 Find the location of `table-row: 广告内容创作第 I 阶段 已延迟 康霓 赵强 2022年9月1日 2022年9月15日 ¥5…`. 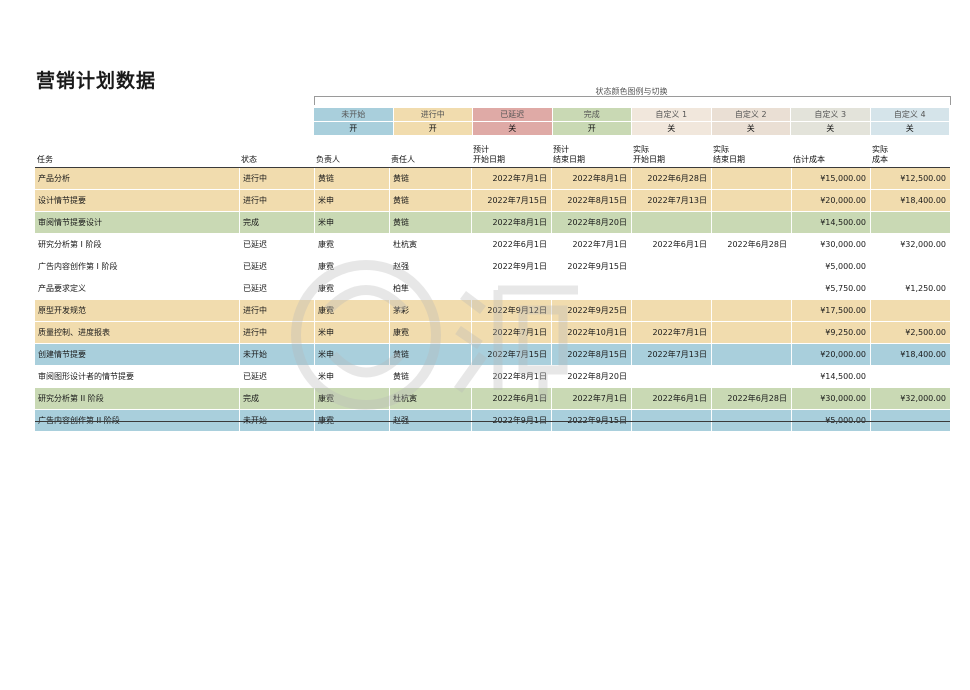

table-row: 广告内容创作第 I 阶段 已延迟 康霓 赵强 2022年9月1日 2022年9月15日 ¥5… is located at coordinates (492, 267).